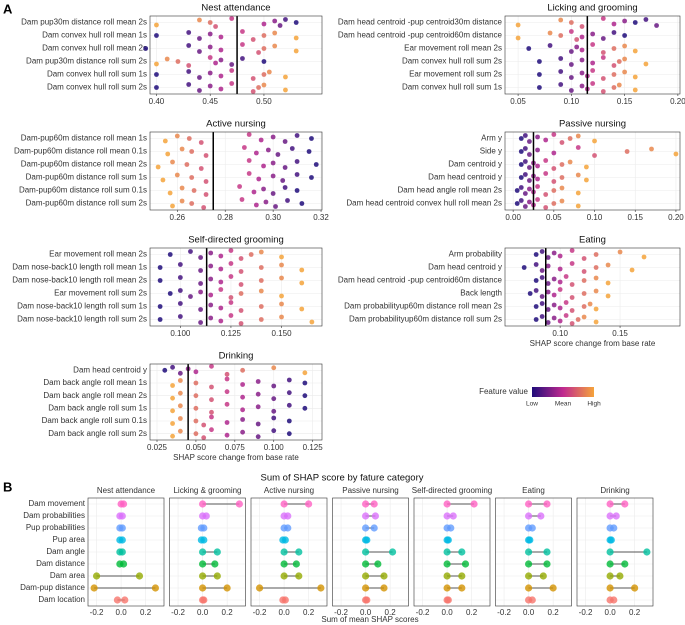  Describe the element at coordinates (80, 151) in the screenshot. I see `y-tick-label: Dam-pup60m distance roll mean 0.1s` at that location.